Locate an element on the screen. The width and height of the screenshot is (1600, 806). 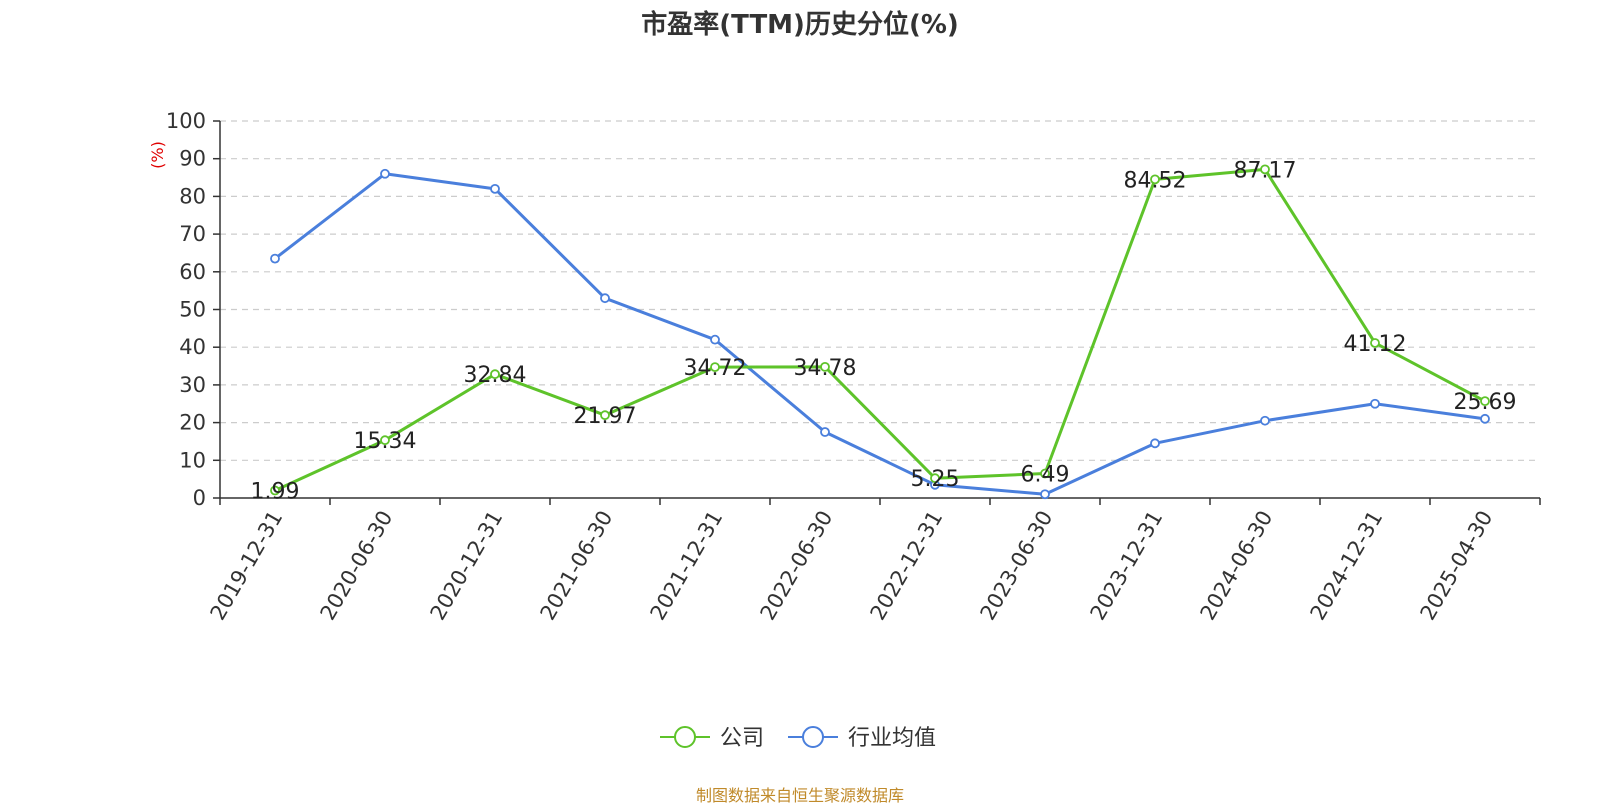
x-tick-label: 2025-04-30 is located at coordinates (1457, 566).